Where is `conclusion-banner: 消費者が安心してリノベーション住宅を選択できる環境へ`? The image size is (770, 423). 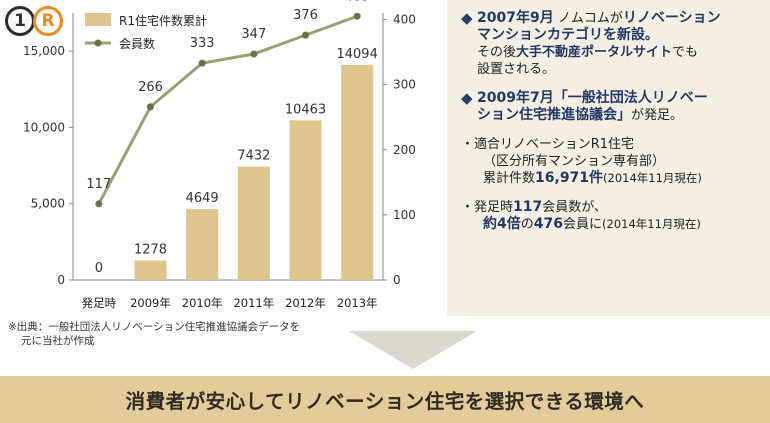 conclusion-banner: 消費者が安心してリノベーション住宅を選択できる環境へ is located at coordinates (385, 399).